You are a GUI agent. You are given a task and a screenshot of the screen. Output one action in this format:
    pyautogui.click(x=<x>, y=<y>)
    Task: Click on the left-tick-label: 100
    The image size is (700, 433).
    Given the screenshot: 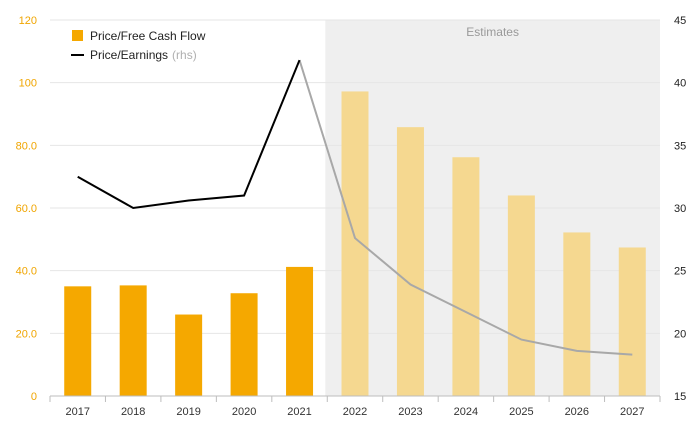 What is the action you would take?
    pyautogui.click(x=28, y=84)
    